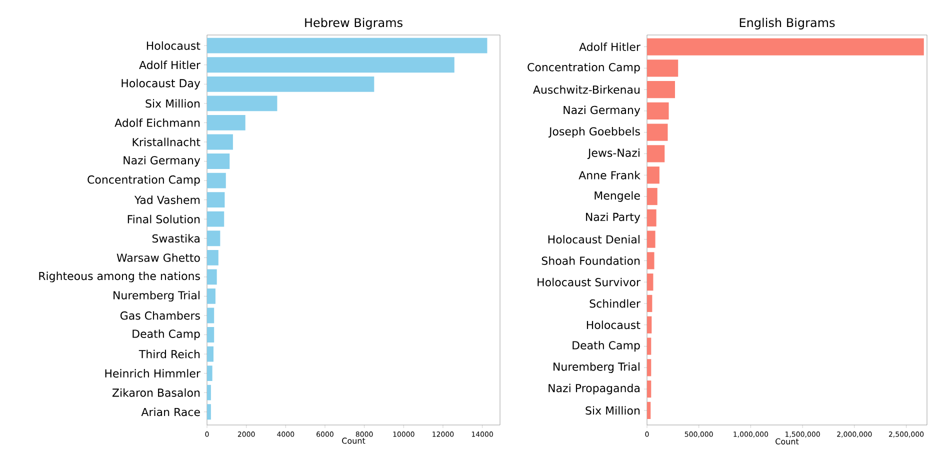 The height and width of the screenshot is (465, 929). Describe the element at coordinates (160, 315) in the screenshot. I see `y-tick-label: Gas Chambers` at that location.